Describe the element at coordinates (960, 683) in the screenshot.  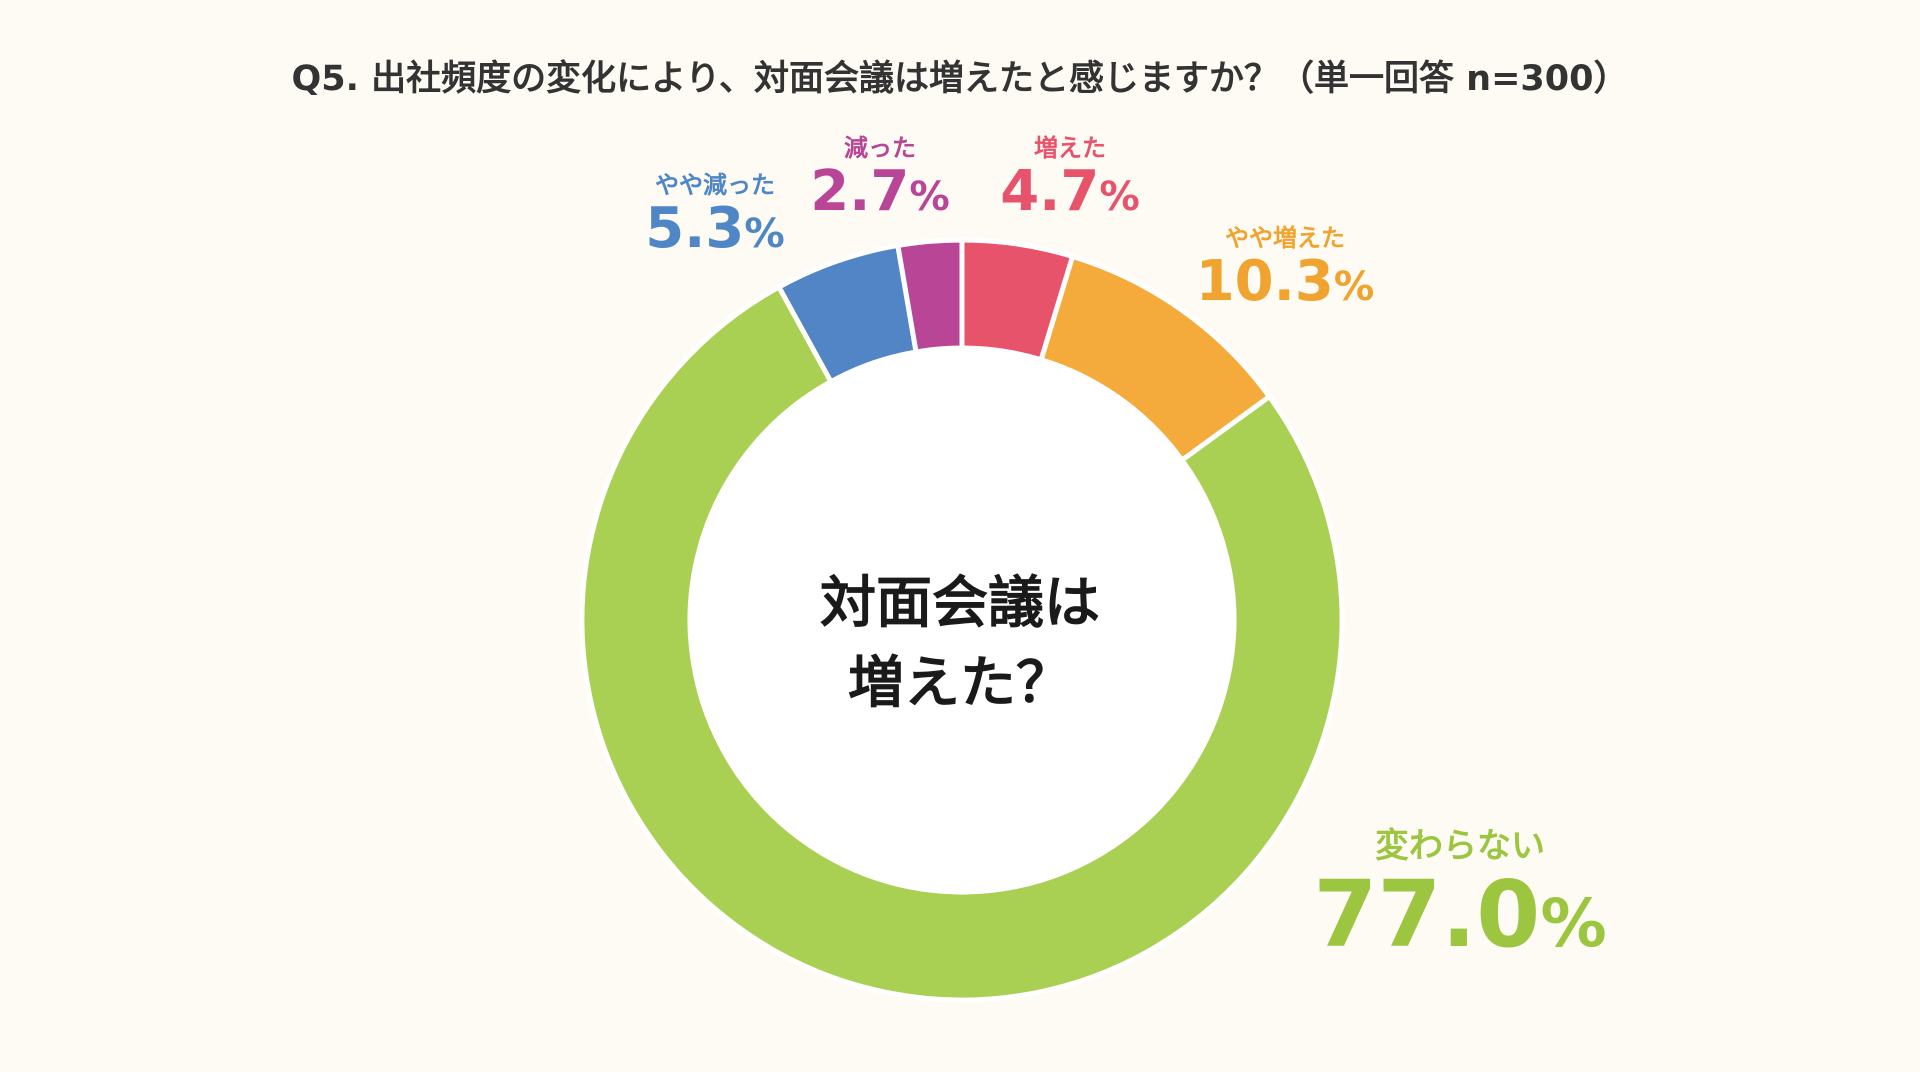
I see `center-label-line-2: 増えた？` at that location.